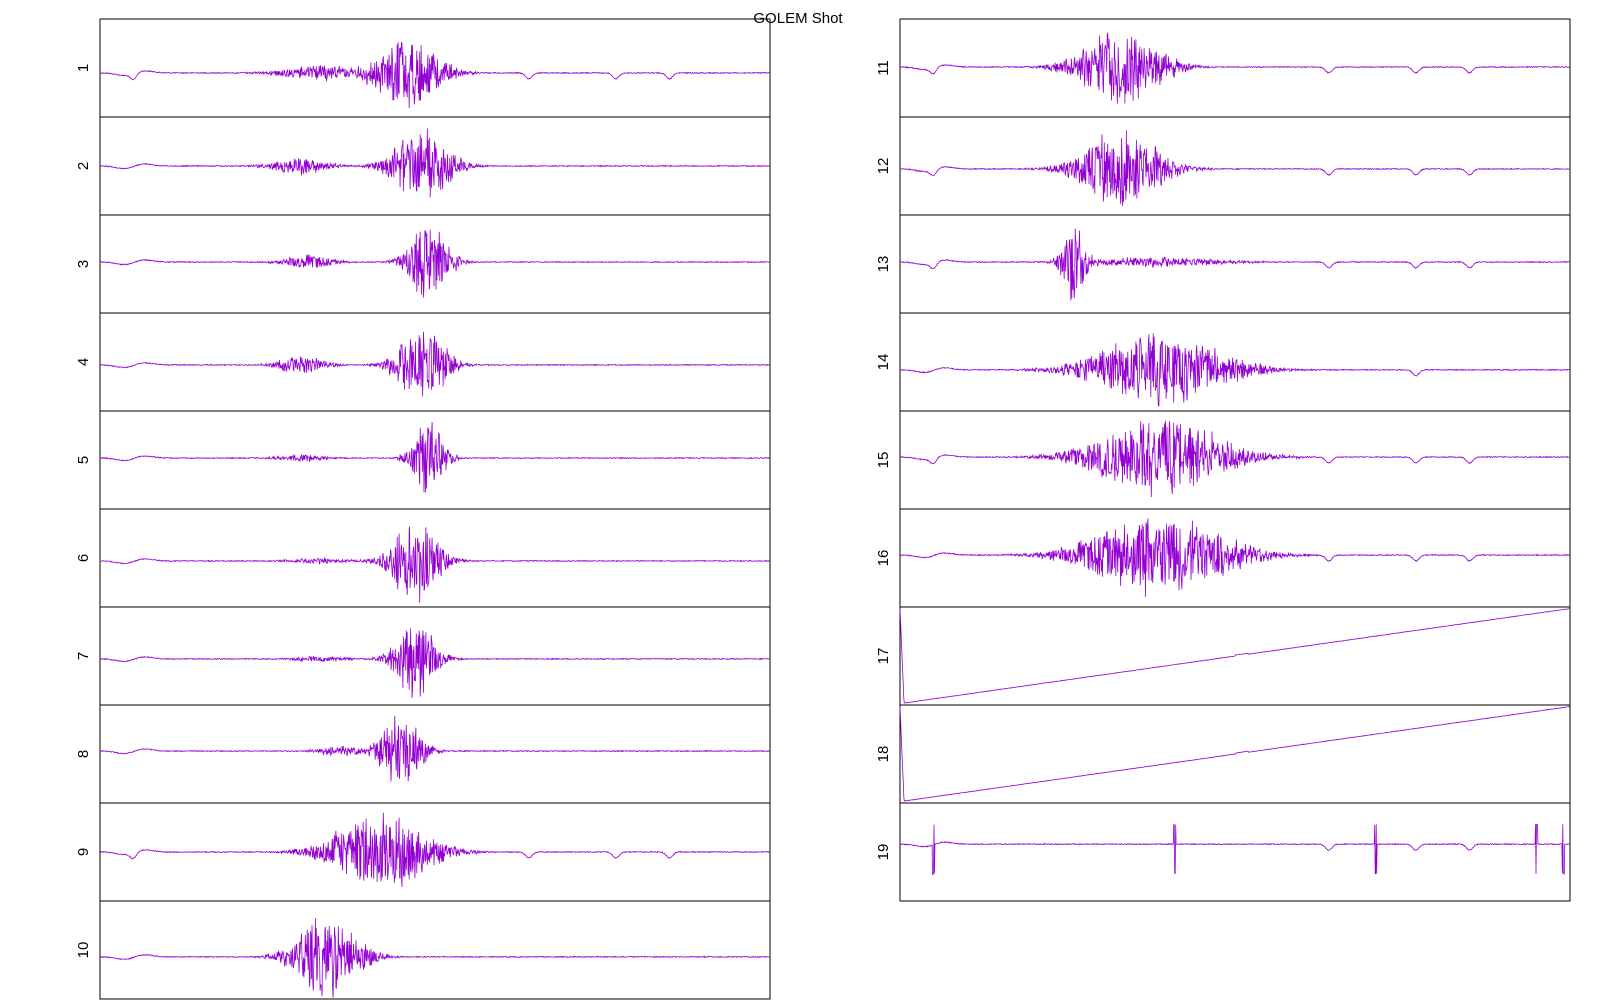  What do you see at coordinates (883, 264) in the screenshot?
I see `panel-label-13: 13` at bounding box center [883, 264].